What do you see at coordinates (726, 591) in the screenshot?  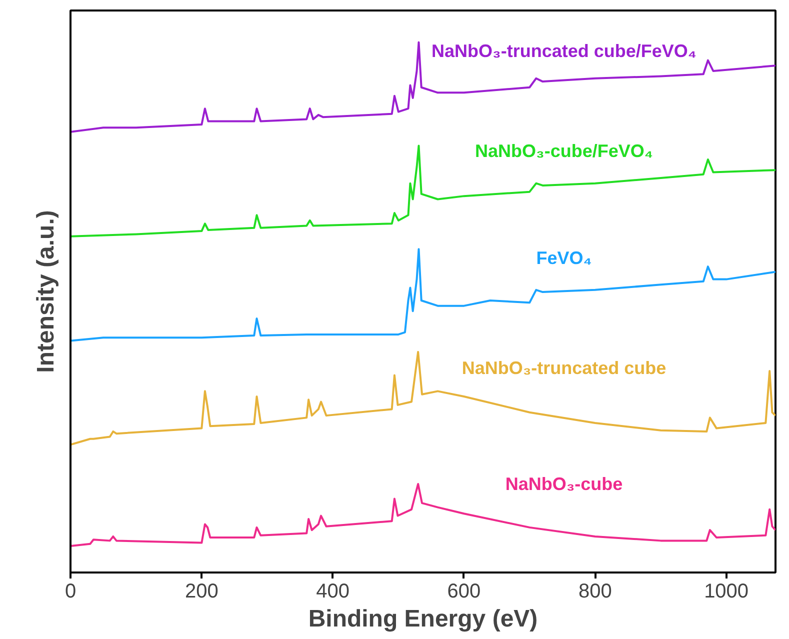 I see `x-tick-label: 1000` at bounding box center [726, 591].